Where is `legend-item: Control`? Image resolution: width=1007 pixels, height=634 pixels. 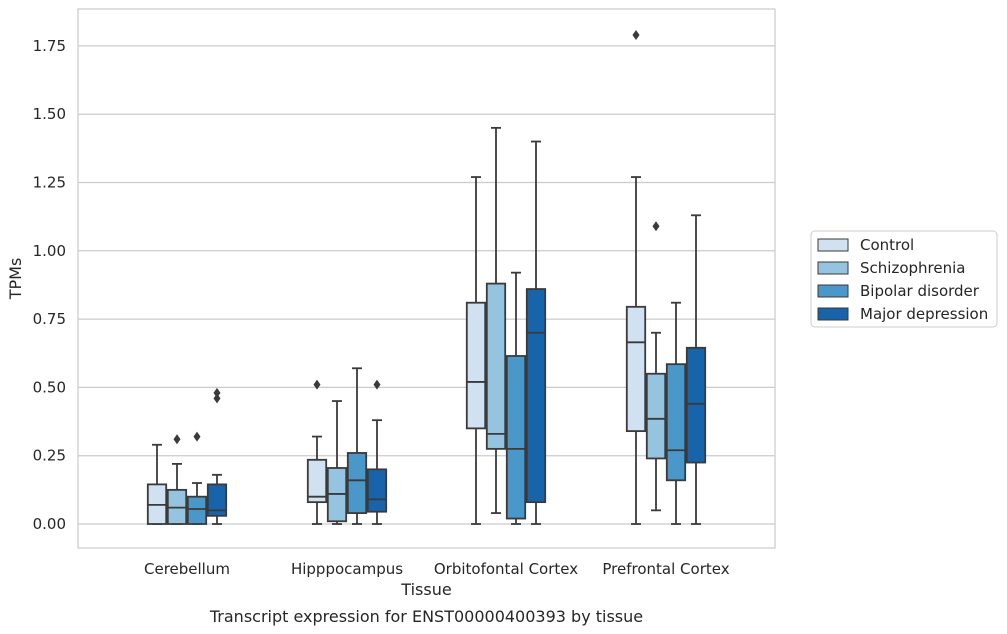 legend-item: Control is located at coordinates (865, 245).